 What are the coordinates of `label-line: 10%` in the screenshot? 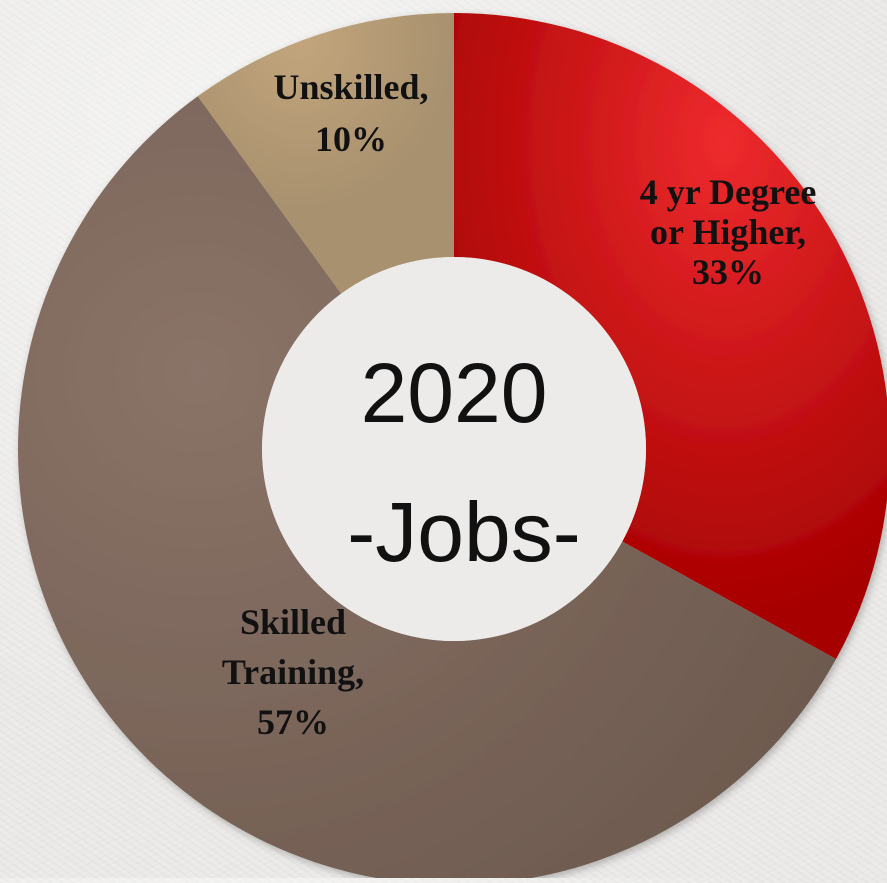 It's located at (351, 139).